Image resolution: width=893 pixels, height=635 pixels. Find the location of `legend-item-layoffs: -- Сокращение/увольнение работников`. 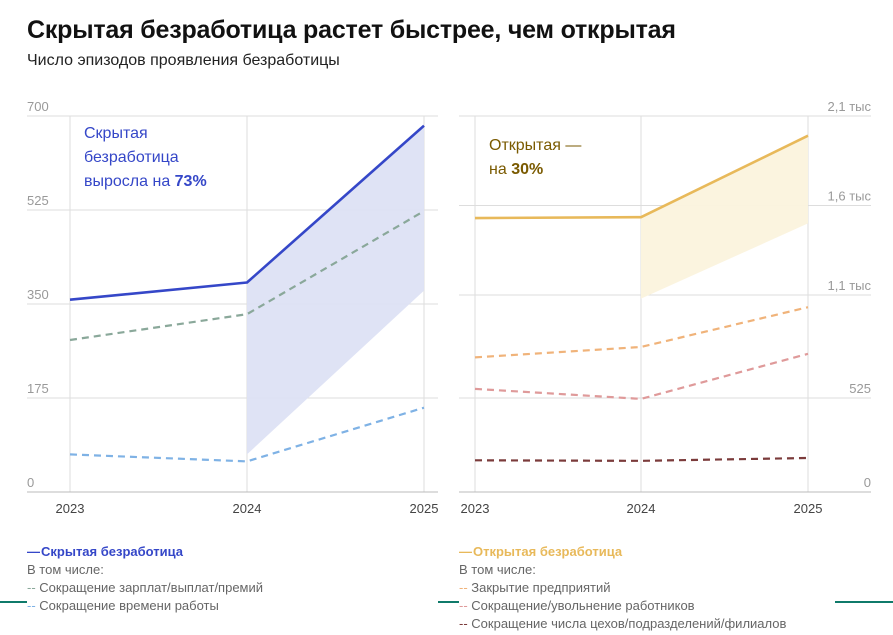

legend-item-layoffs: -- Сокращение/увольнение работников is located at coordinates (622, 606).